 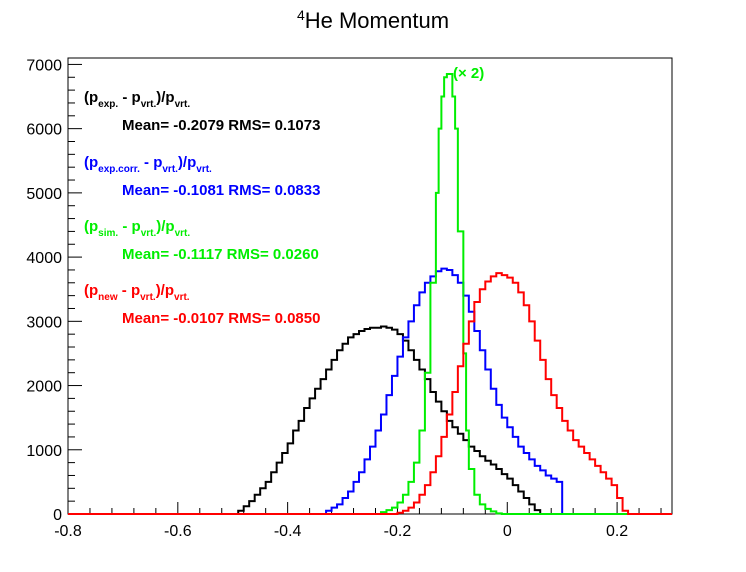 I want to click on y-tick-label: 2000, so click(x=44, y=387).